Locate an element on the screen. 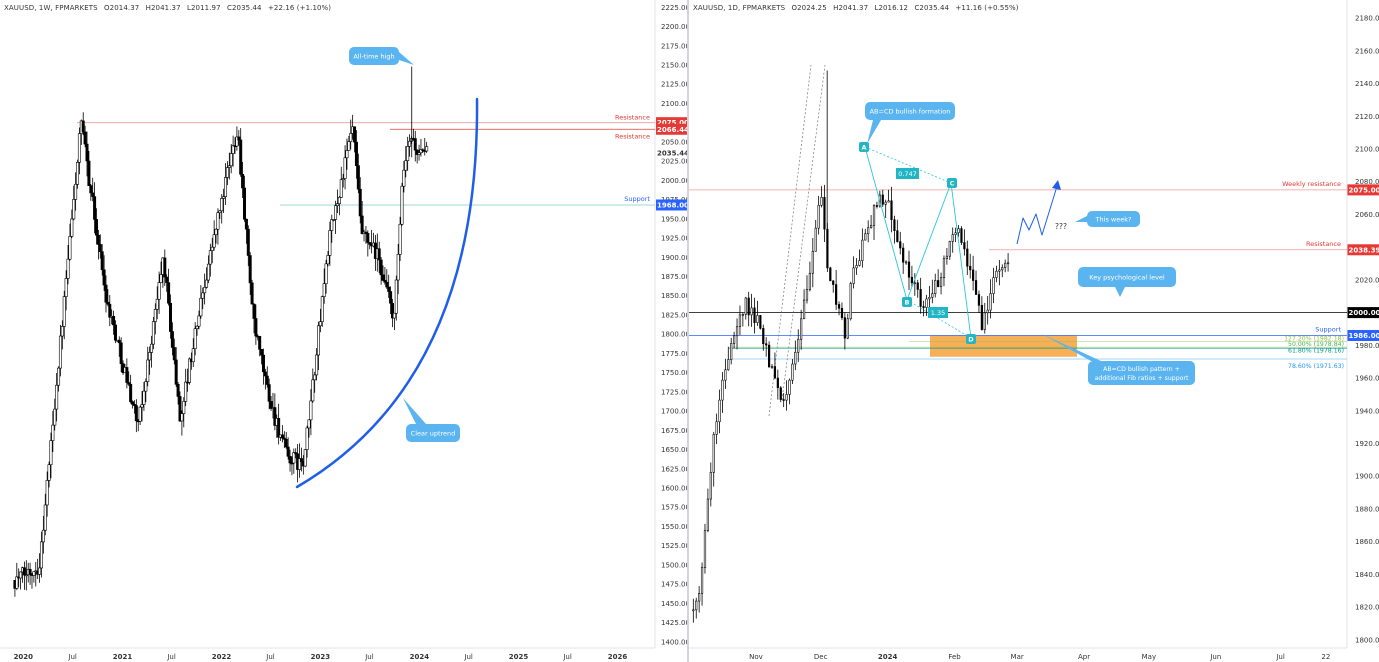  x-tick-label: Feb is located at coordinates (954, 657).